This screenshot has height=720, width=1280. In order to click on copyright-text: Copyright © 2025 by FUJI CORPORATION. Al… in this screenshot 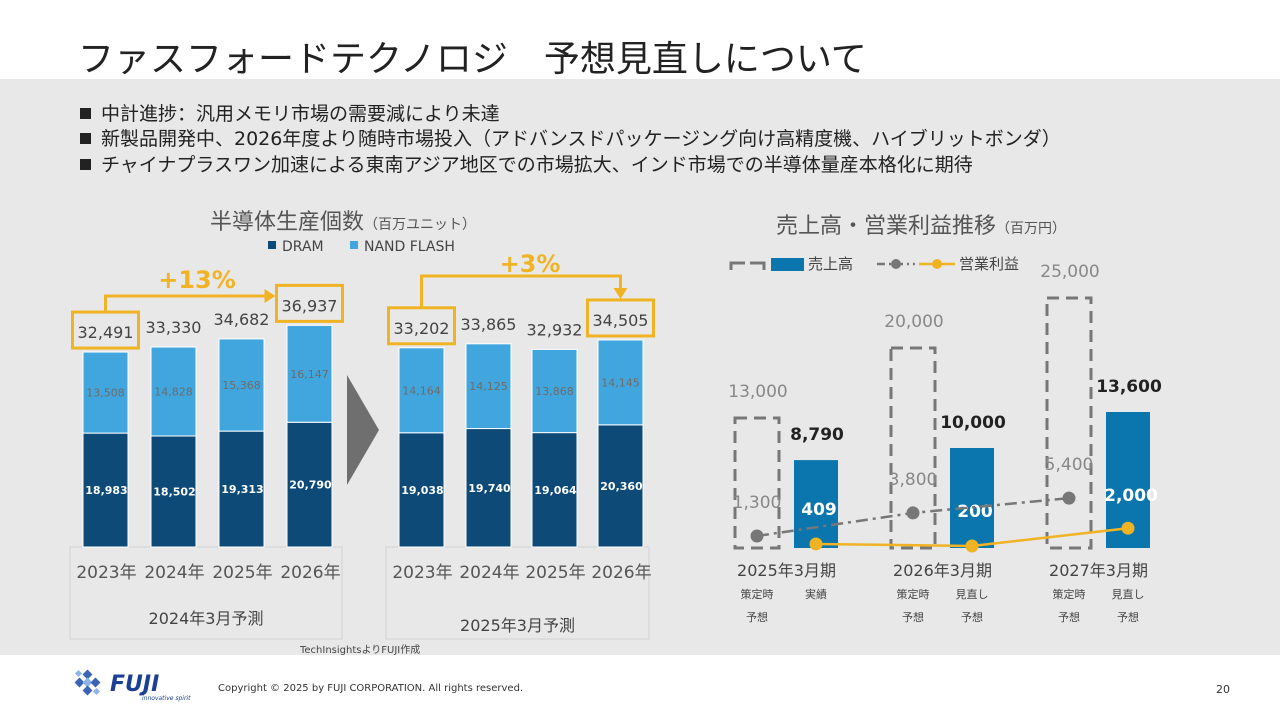, I will do `click(371, 688)`.